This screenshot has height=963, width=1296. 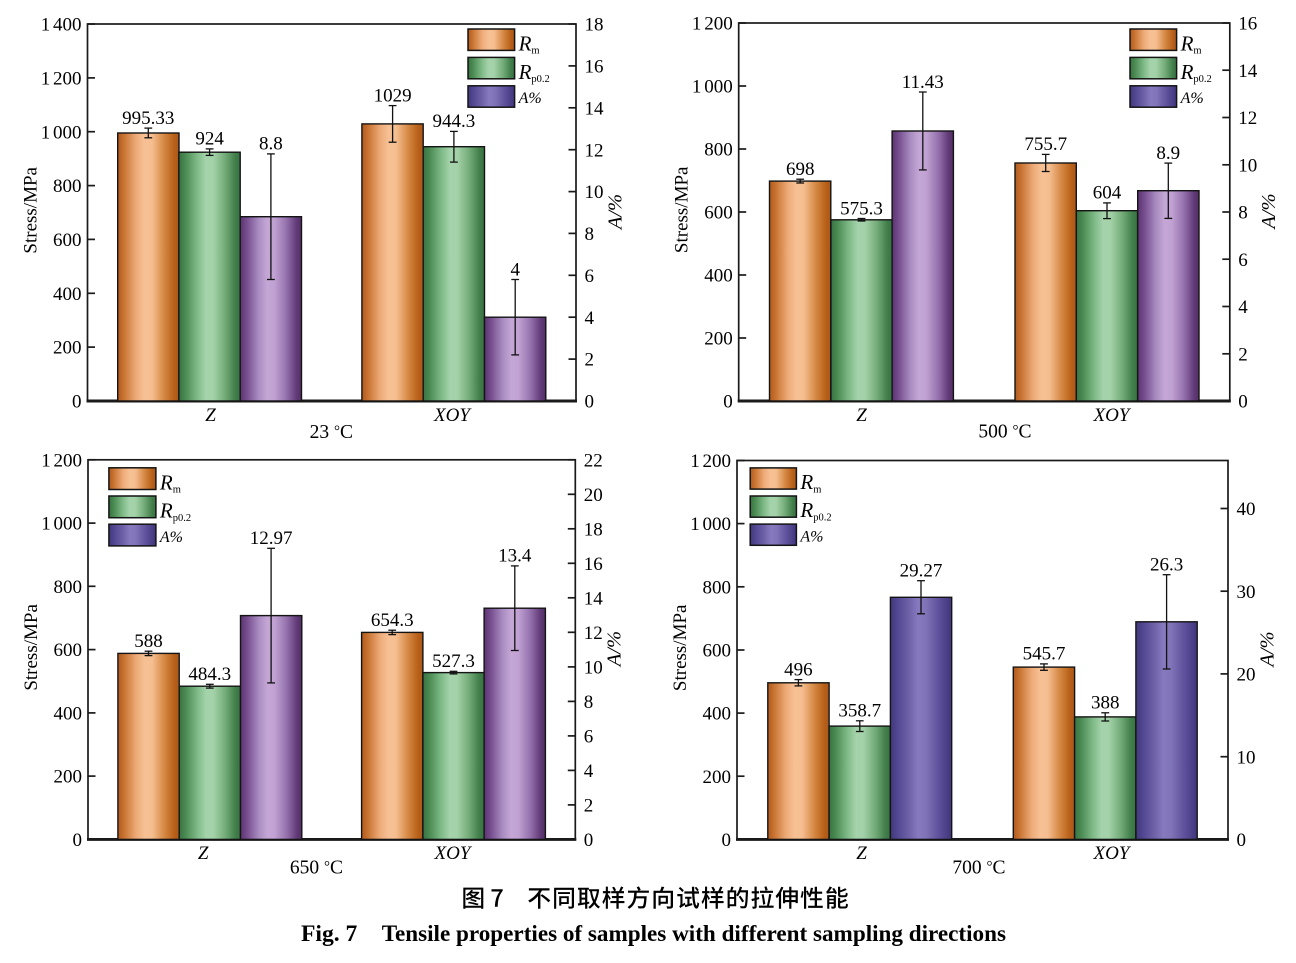 What do you see at coordinates (515, 556) in the screenshot?
I see `svg-text: 13.4` at bounding box center [515, 556].